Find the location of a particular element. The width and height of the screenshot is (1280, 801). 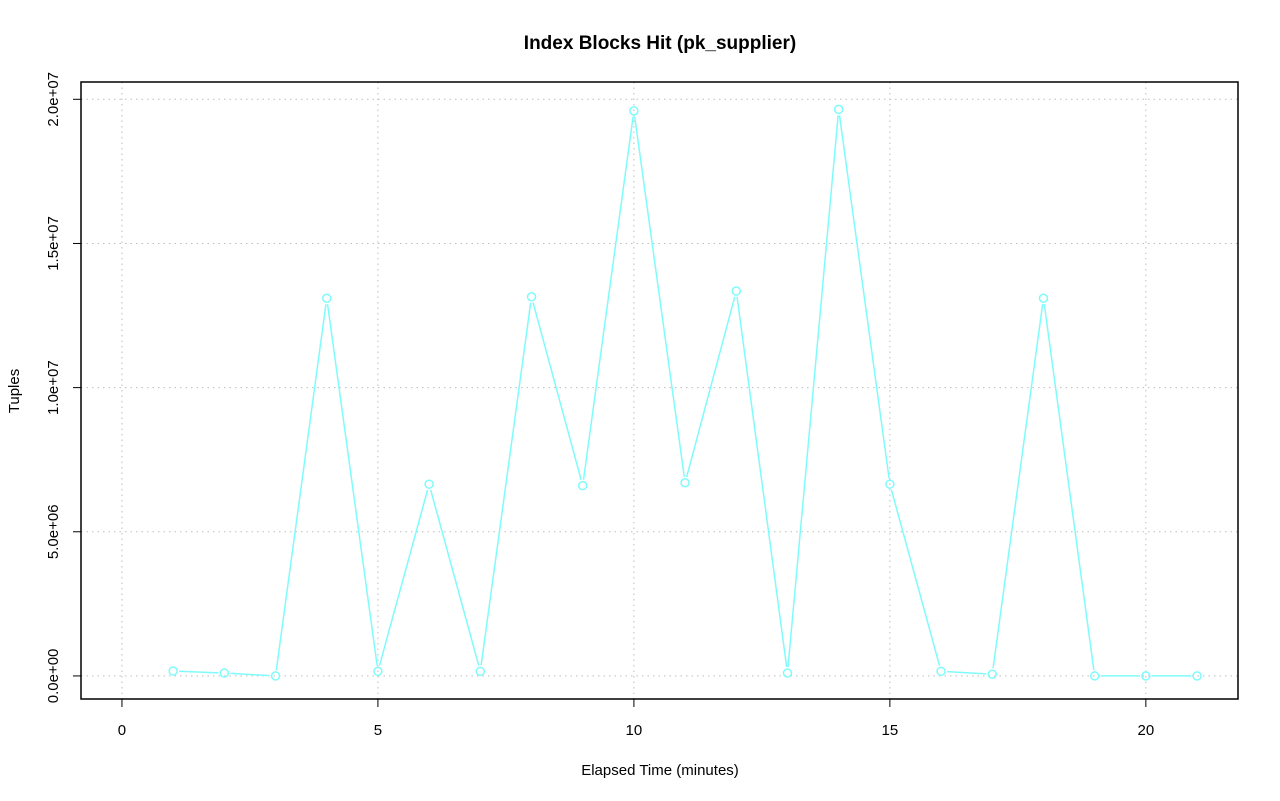

y-tick-label: 2.0e+07 is located at coordinates (53, 99).